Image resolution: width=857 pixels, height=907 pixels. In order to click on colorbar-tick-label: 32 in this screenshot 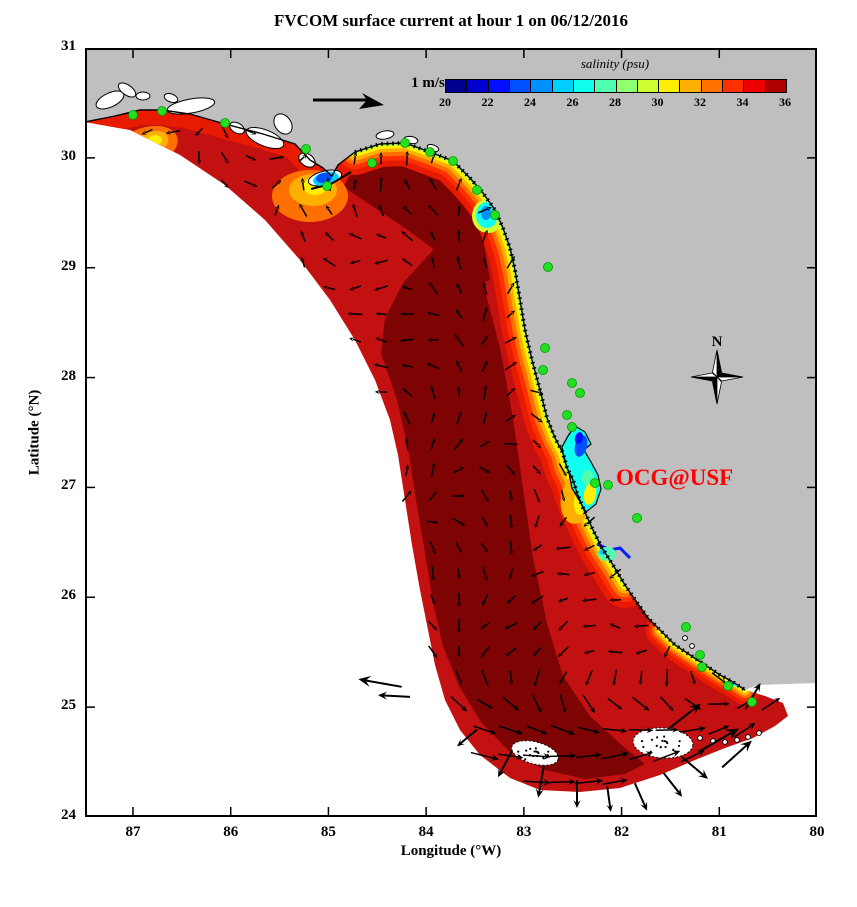, I will do `click(700, 102)`.